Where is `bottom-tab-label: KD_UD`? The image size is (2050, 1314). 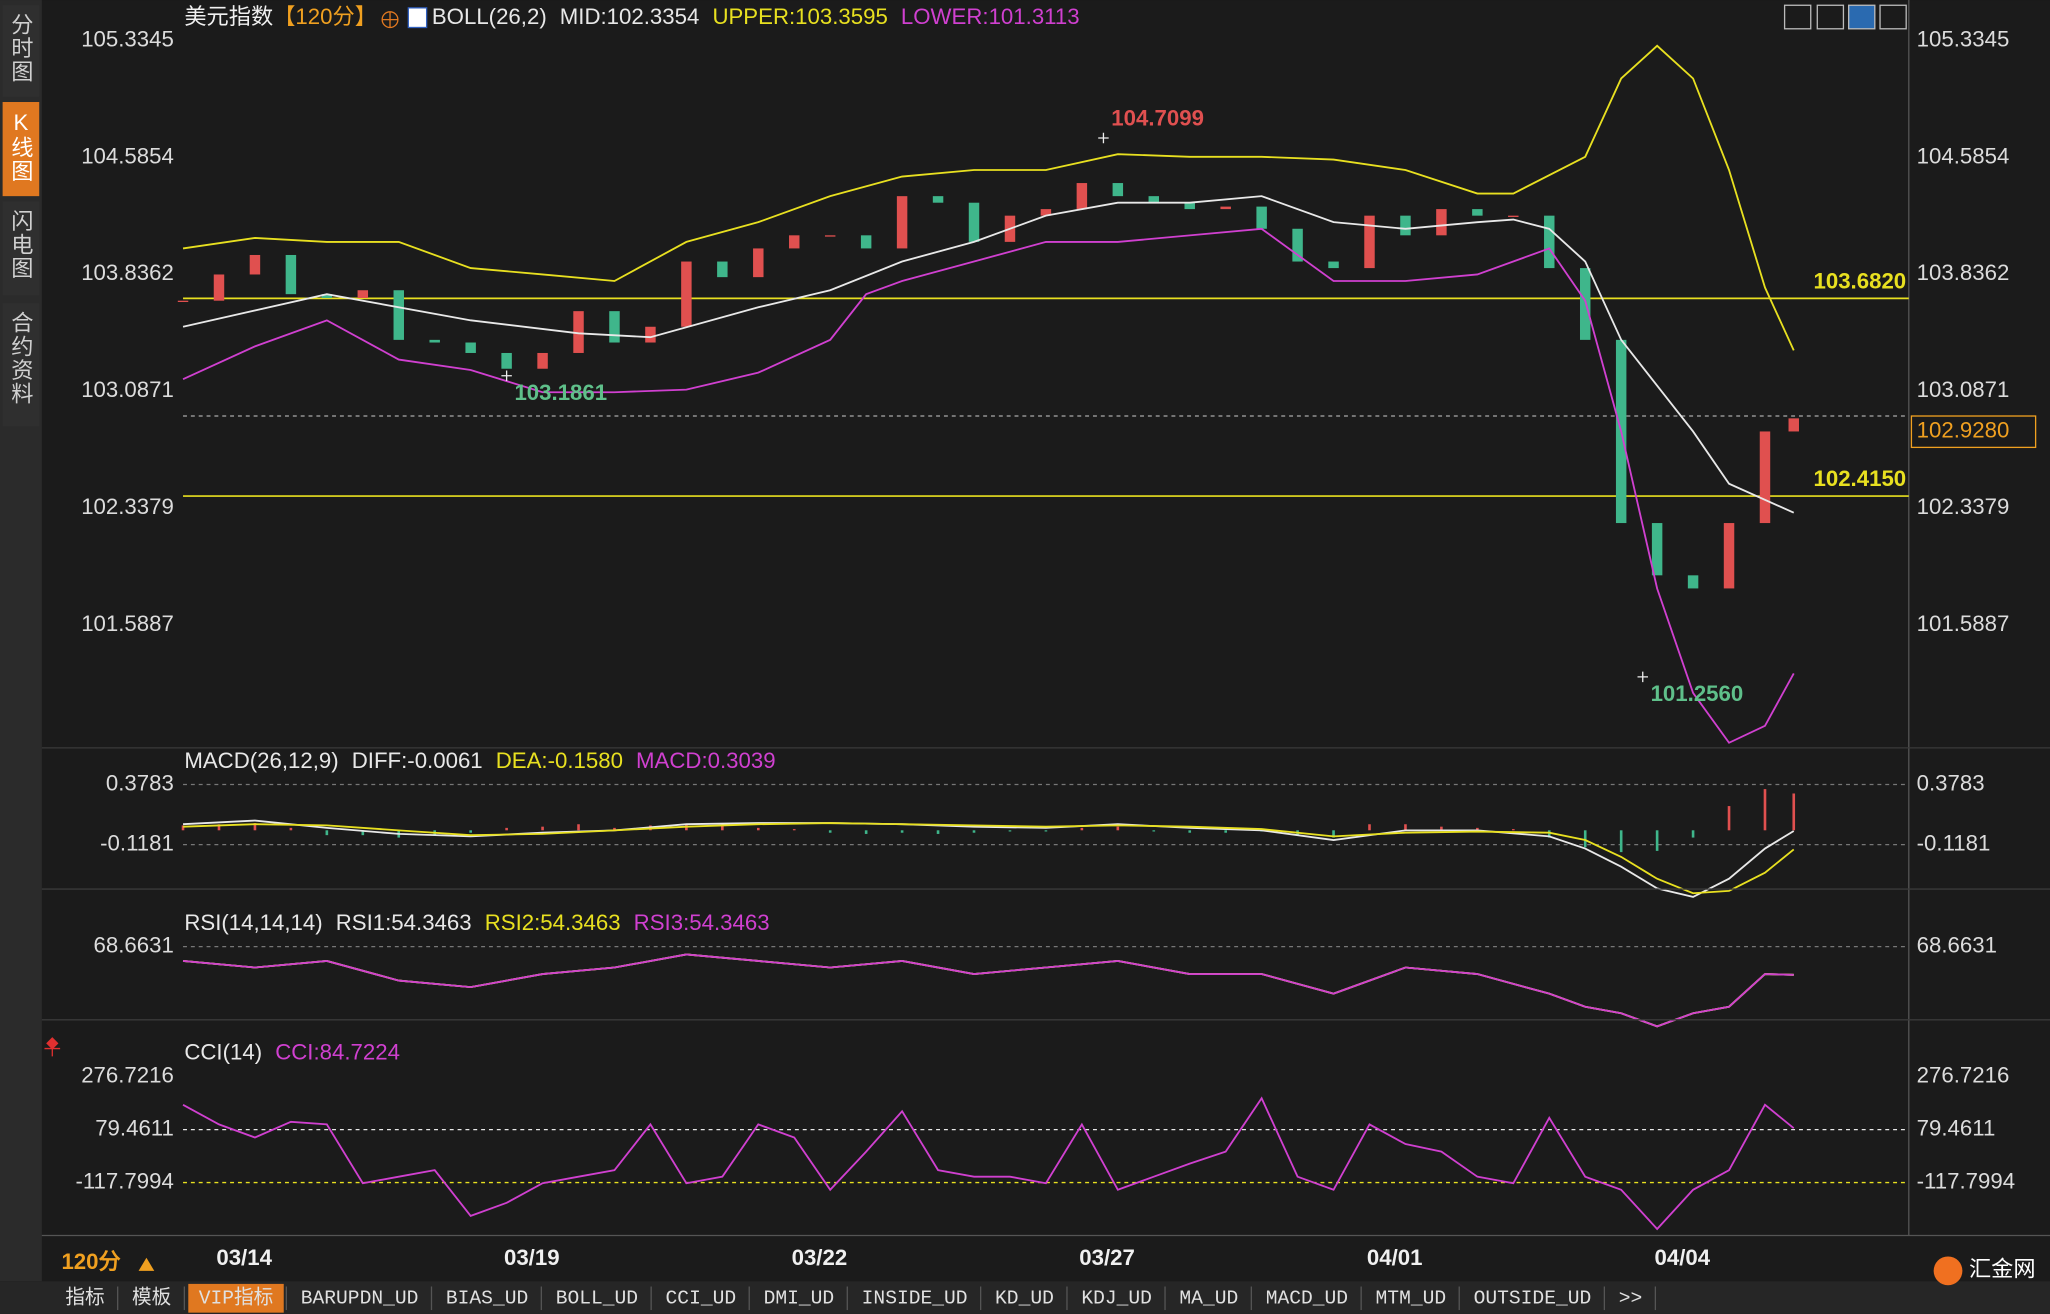 bottom-tab-label: KD_UD is located at coordinates (1024, 1298).